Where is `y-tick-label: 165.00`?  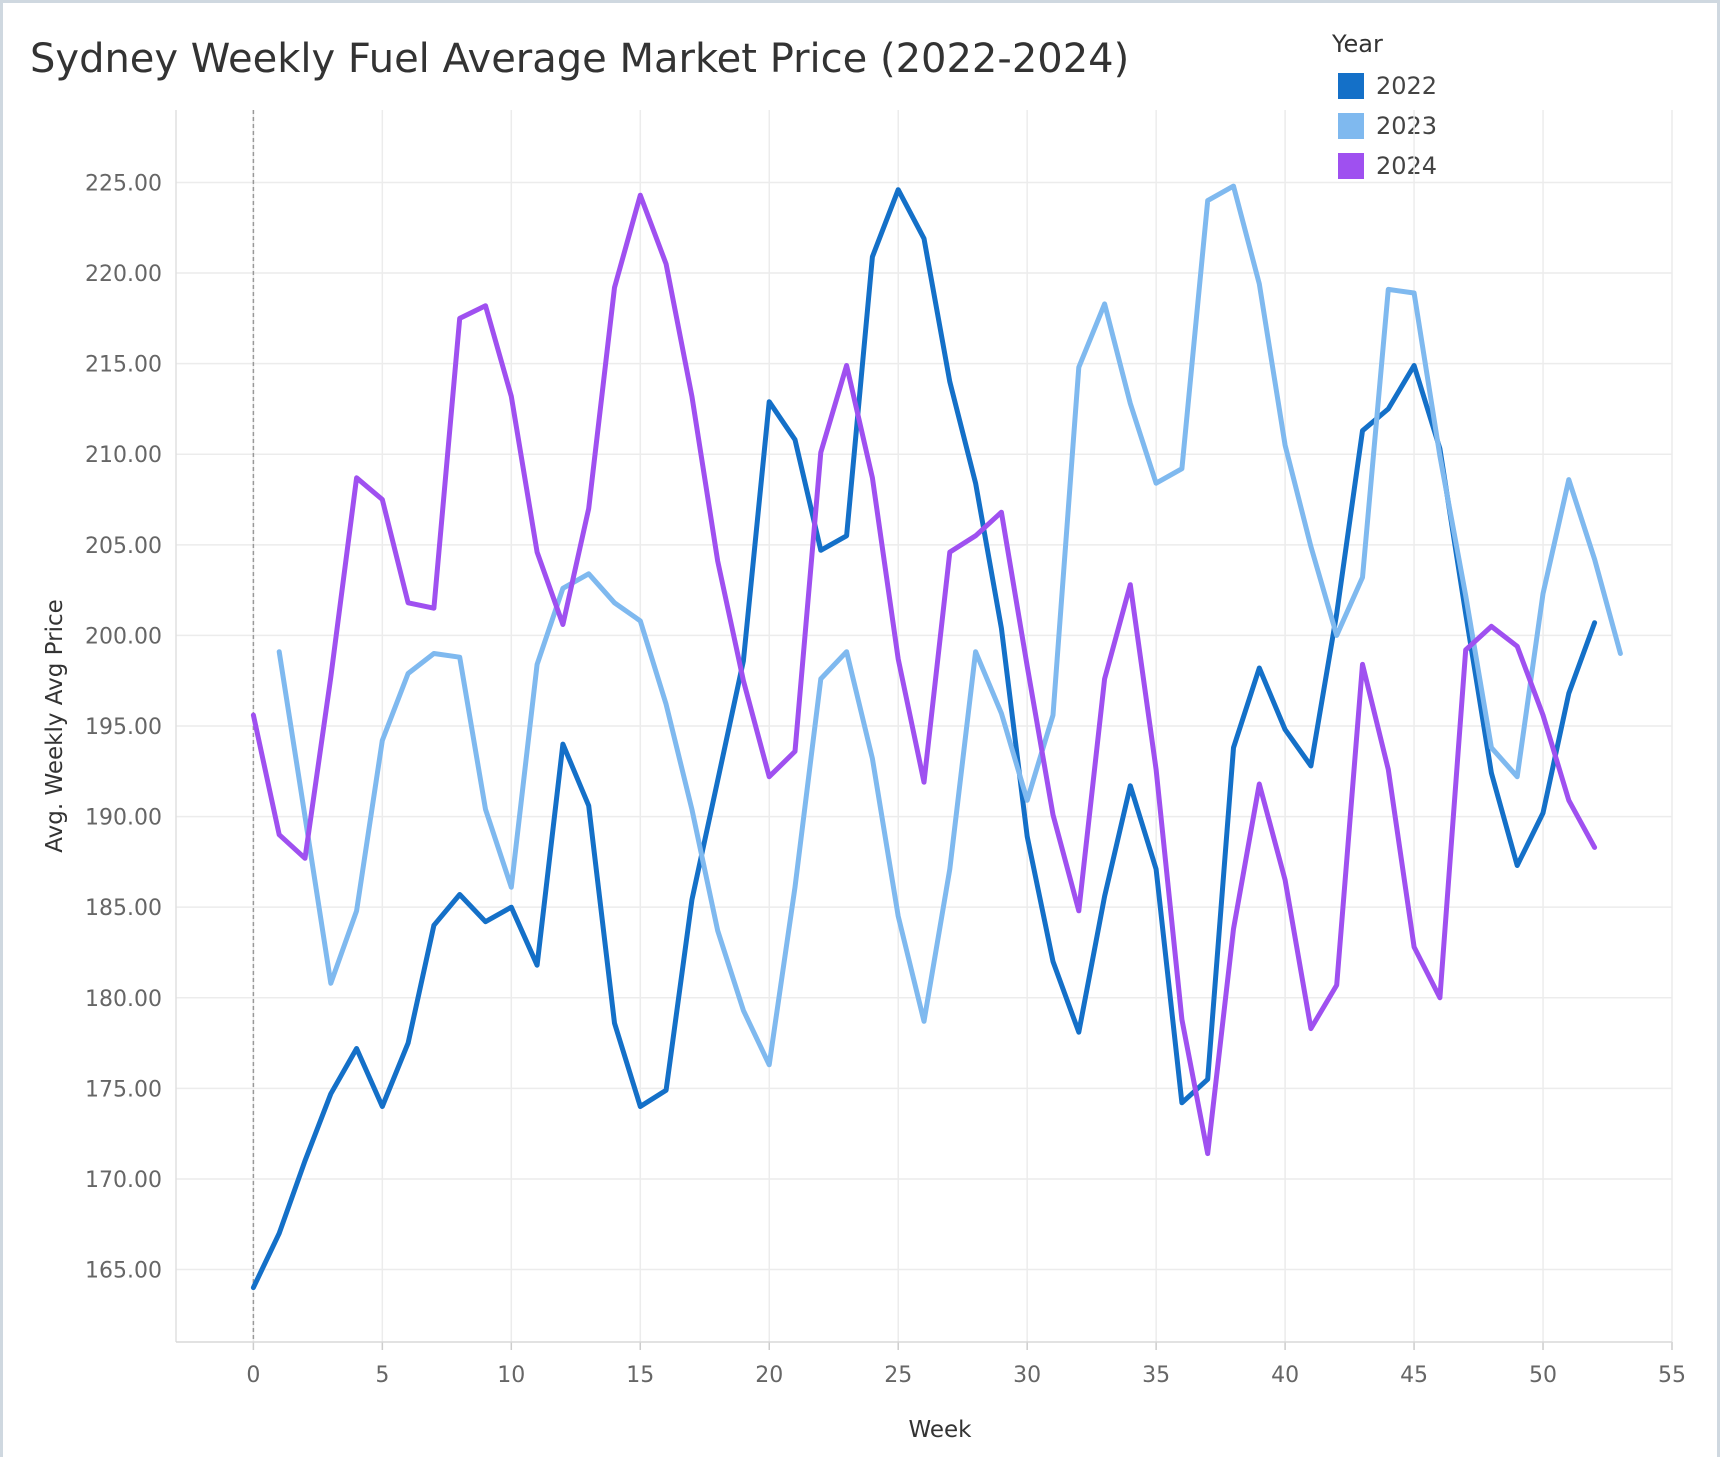
y-tick-label: 165.00 is located at coordinates (123, 1271).